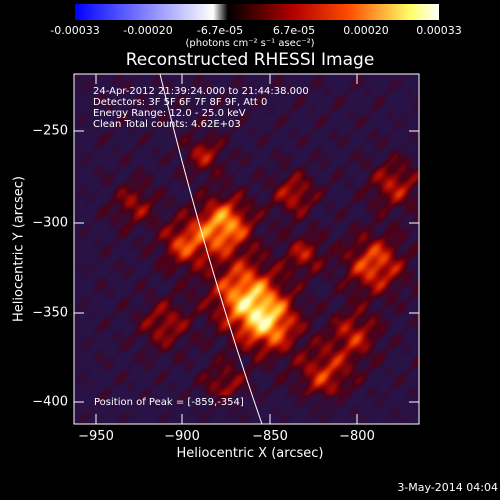  Describe the element at coordinates (250, 43) in the screenshot. I see `colorbar-units: (photons cm⁻² s⁻¹ asec⁻²)` at that location.